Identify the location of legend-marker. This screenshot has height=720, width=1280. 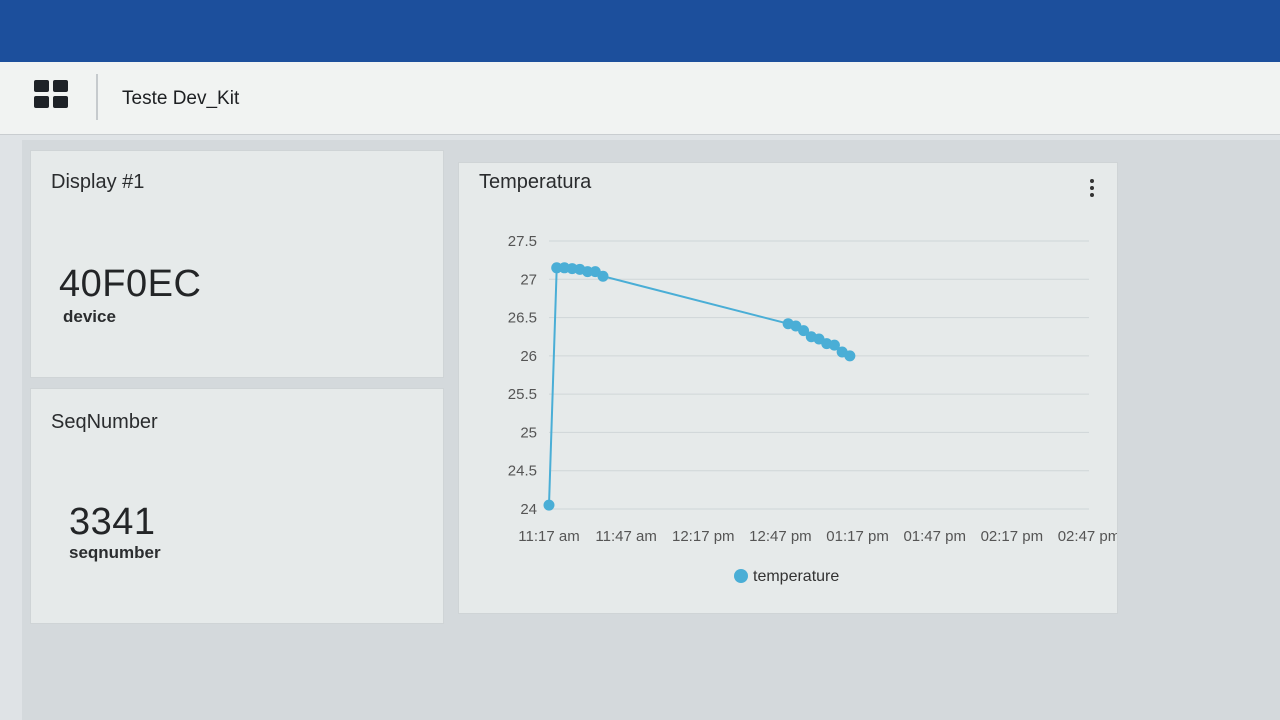
(741, 576).